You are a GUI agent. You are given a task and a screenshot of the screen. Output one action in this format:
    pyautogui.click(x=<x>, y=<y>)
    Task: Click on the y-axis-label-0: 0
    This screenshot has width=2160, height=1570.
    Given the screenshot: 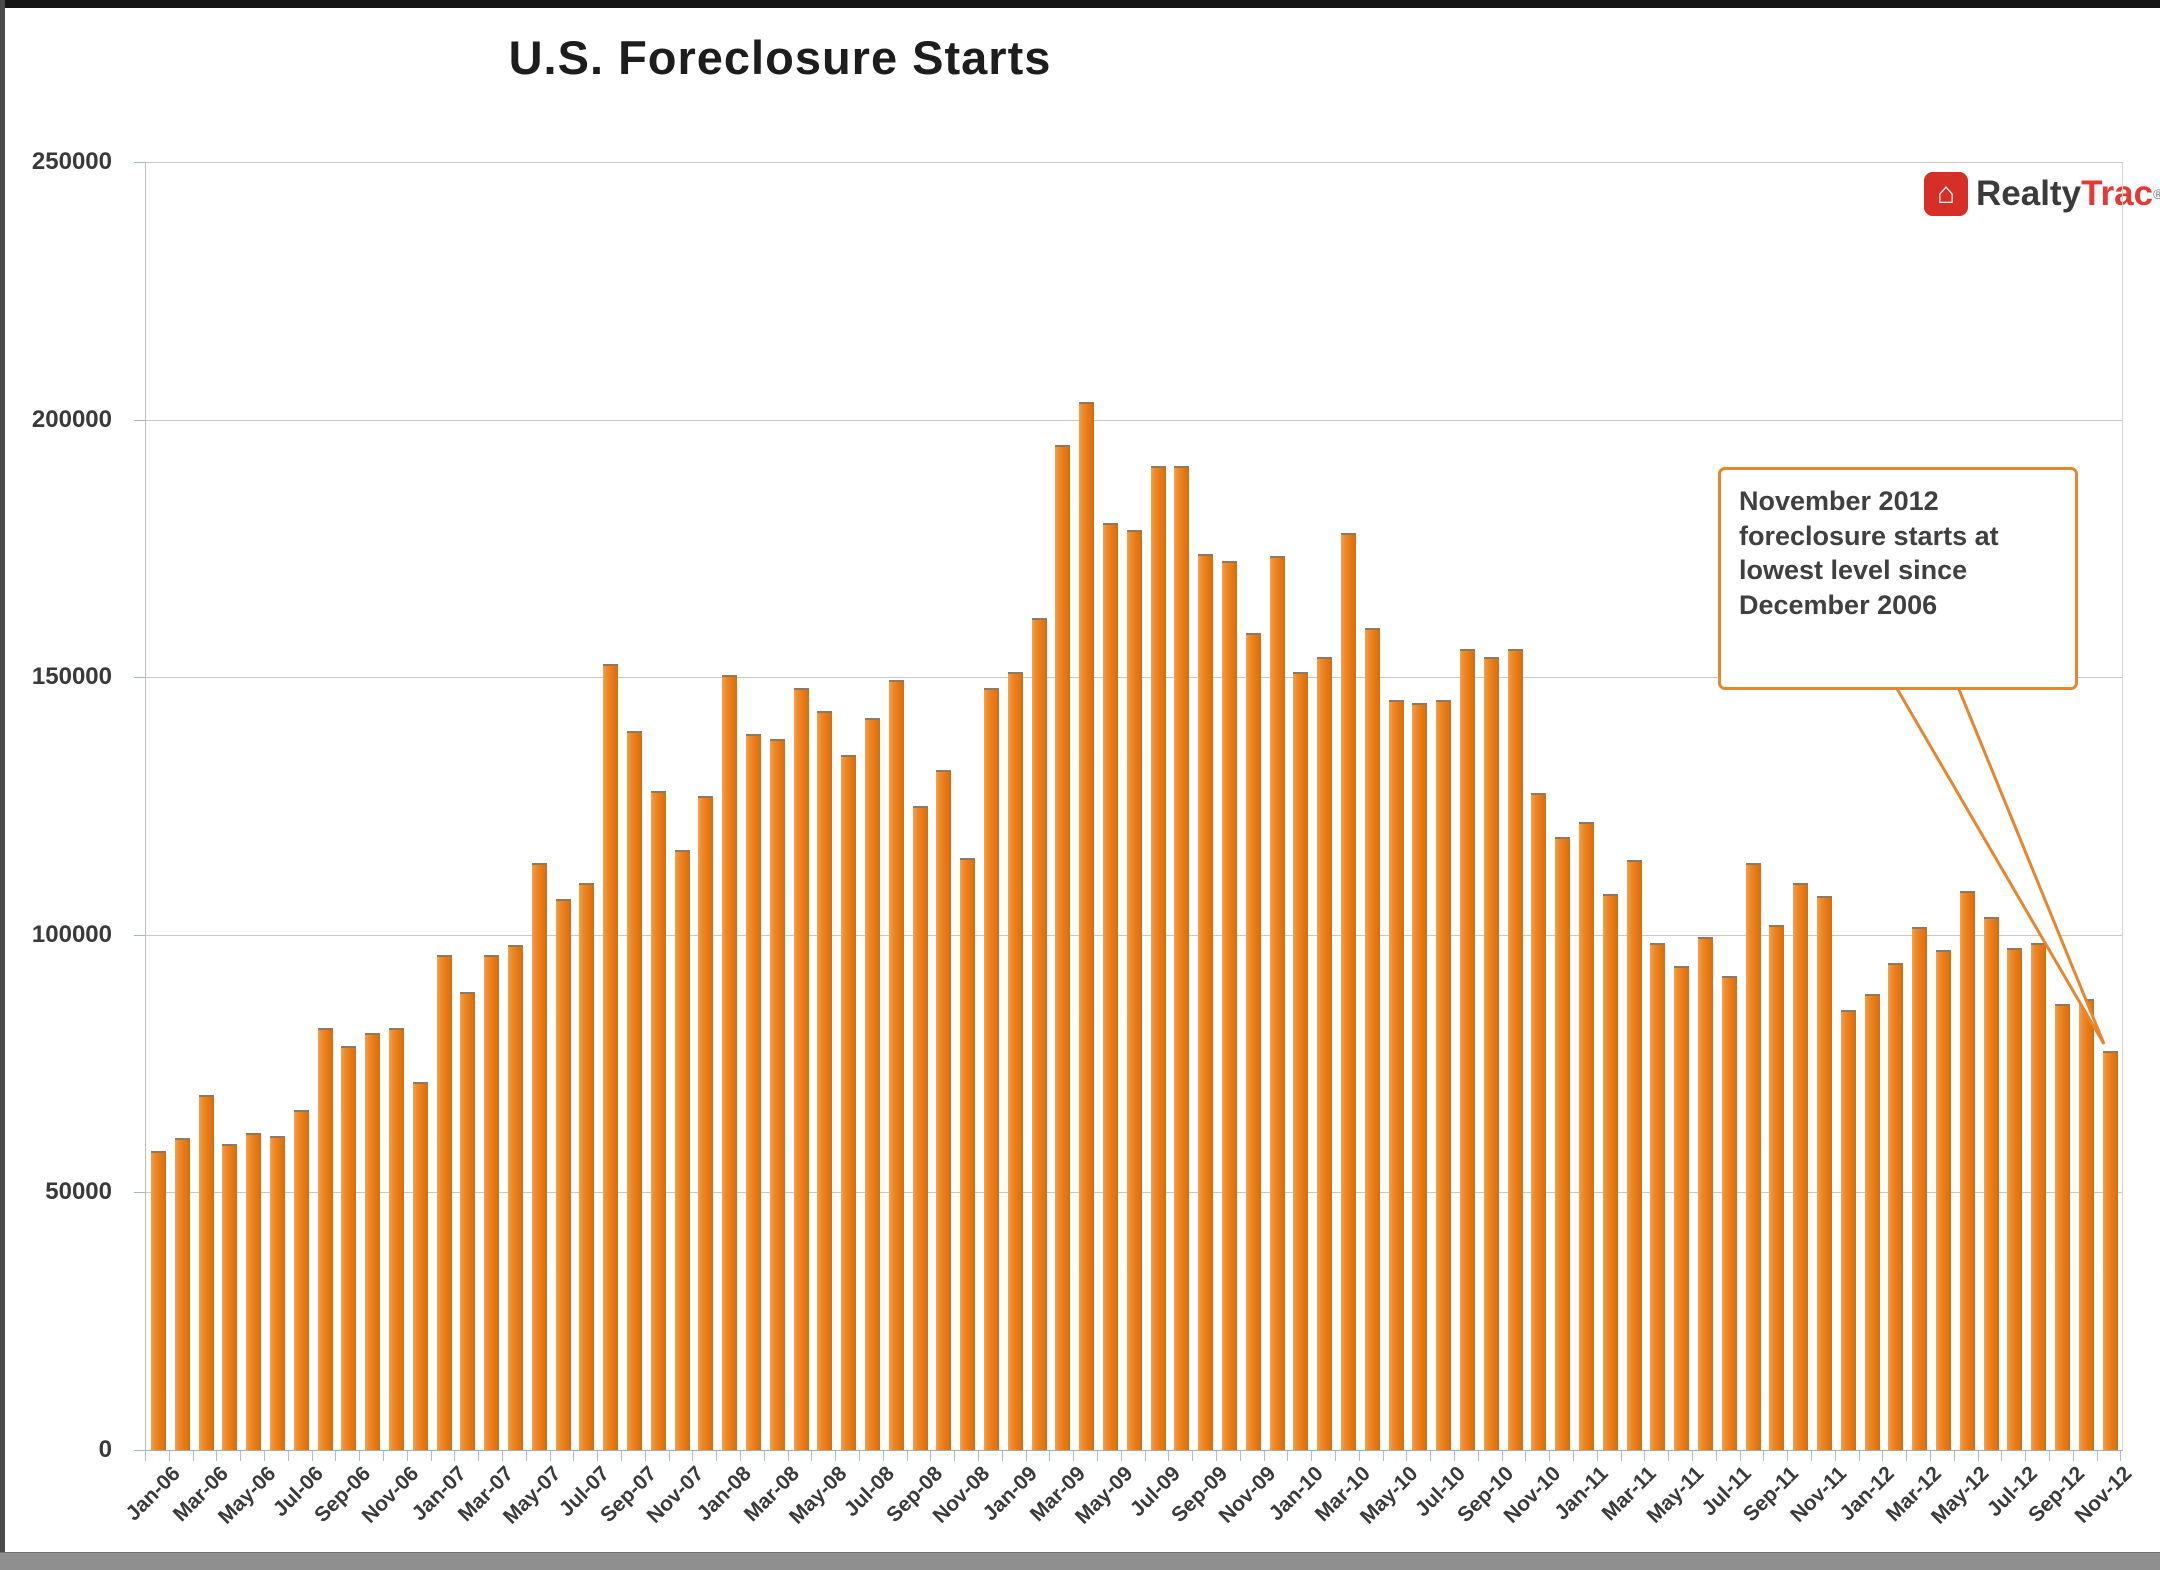 What is the action you would take?
    pyautogui.click(x=105, y=1449)
    